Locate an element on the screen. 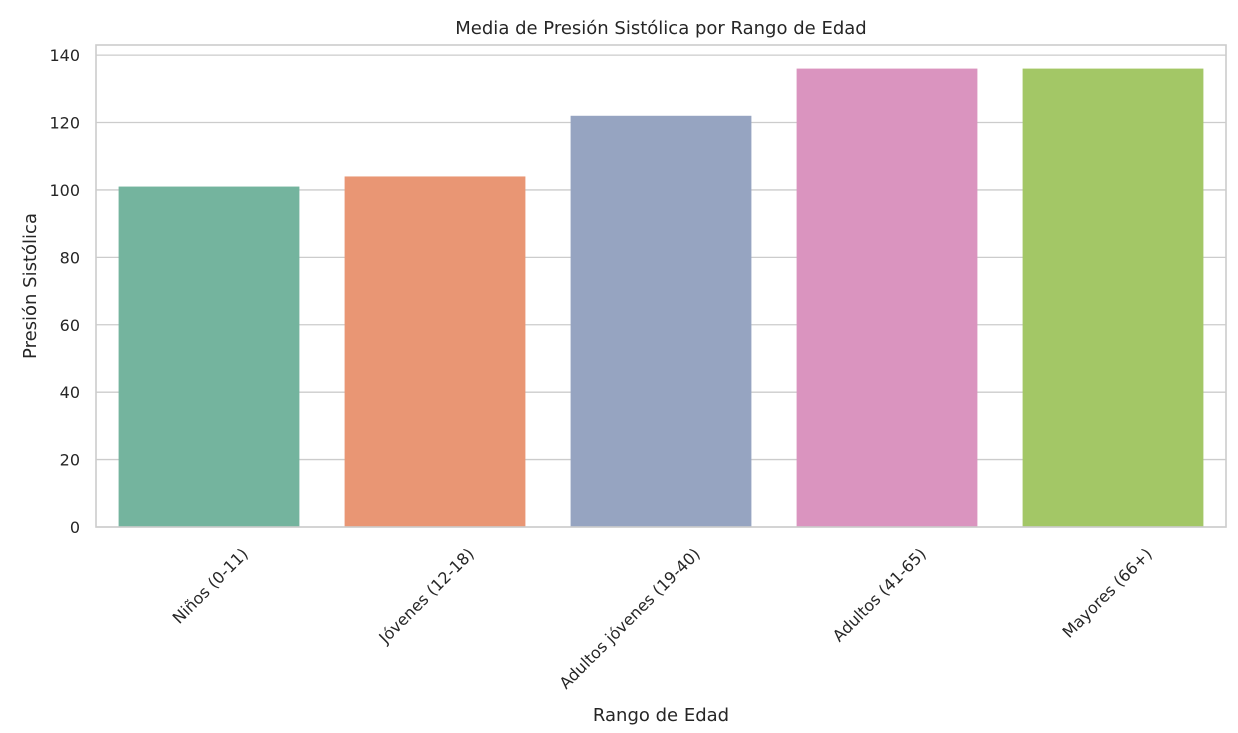 The image size is (1238, 733). y-tick-label: 40 is located at coordinates (70, 392).